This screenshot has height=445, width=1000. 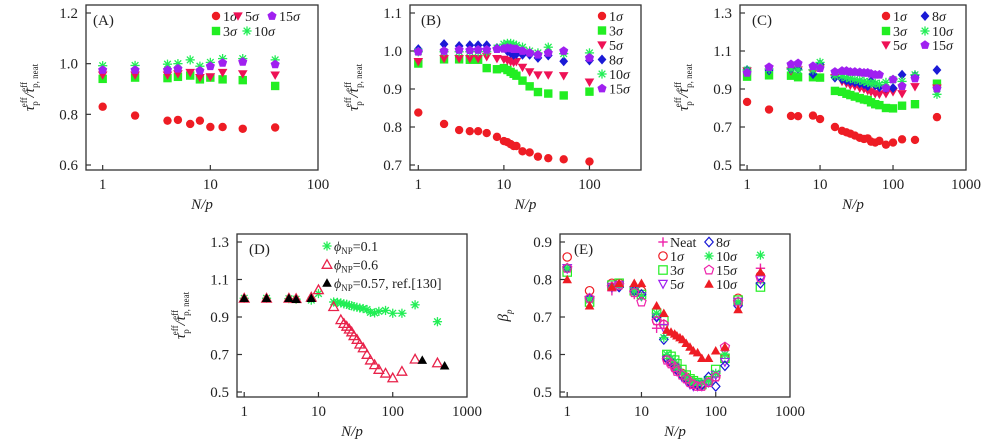 What do you see at coordinates (677, 285) in the screenshot?
I see `legend-label: 5σ` at bounding box center [677, 285].